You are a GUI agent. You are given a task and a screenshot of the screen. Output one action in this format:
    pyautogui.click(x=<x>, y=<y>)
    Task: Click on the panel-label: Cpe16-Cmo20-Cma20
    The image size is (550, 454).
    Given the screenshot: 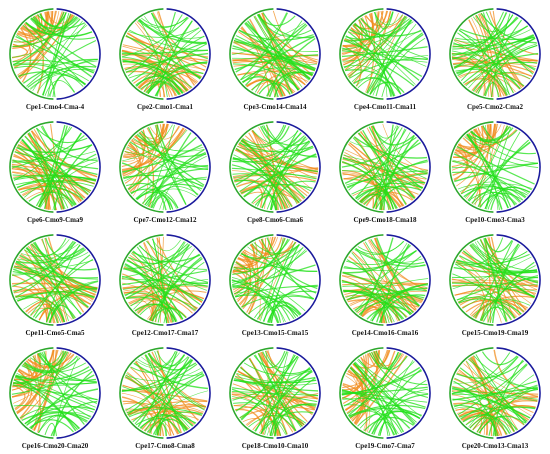 What is the action you would take?
    pyautogui.click(x=55, y=446)
    